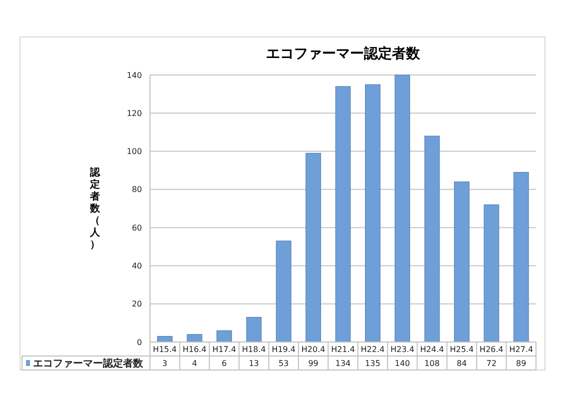 The image size is (585, 413). What do you see at coordinates (137, 189) in the screenshot?
I see `y-tick-label: 80` at bounding box center [137, 189].